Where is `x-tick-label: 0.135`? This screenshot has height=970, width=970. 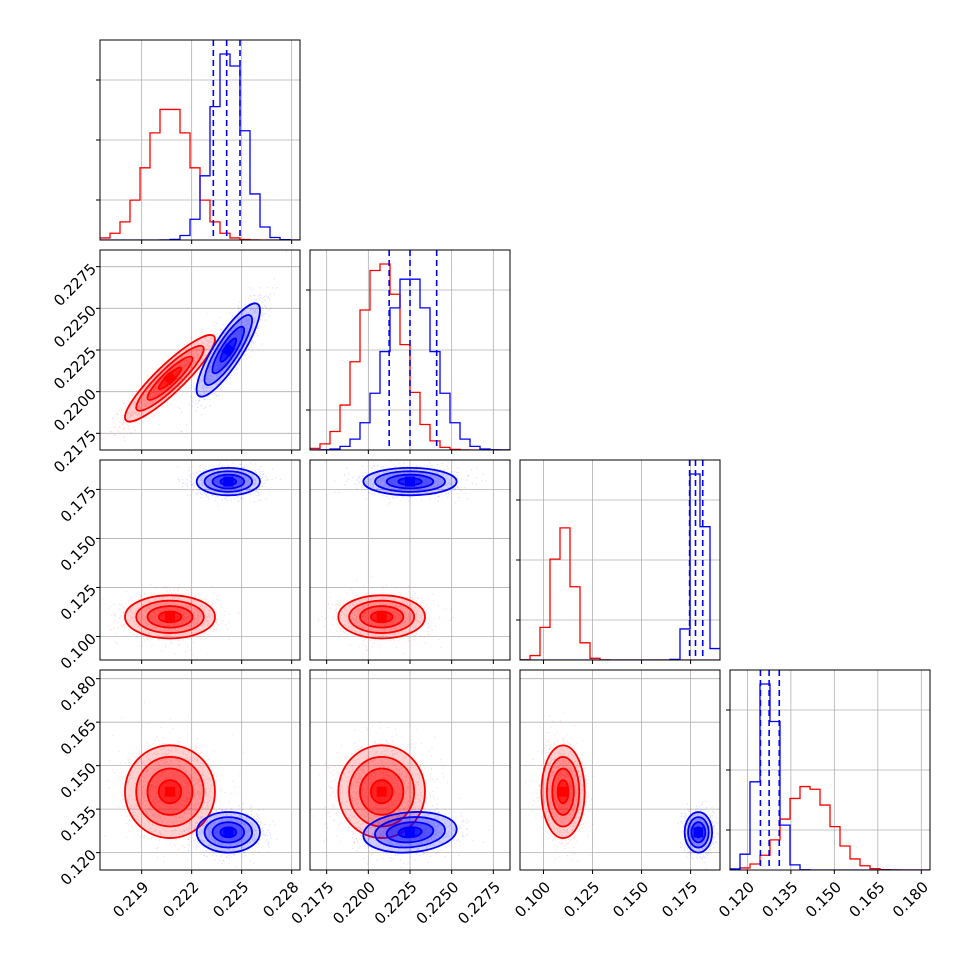 x-tick-label: 0.135 is located at coordinates (780, 899).